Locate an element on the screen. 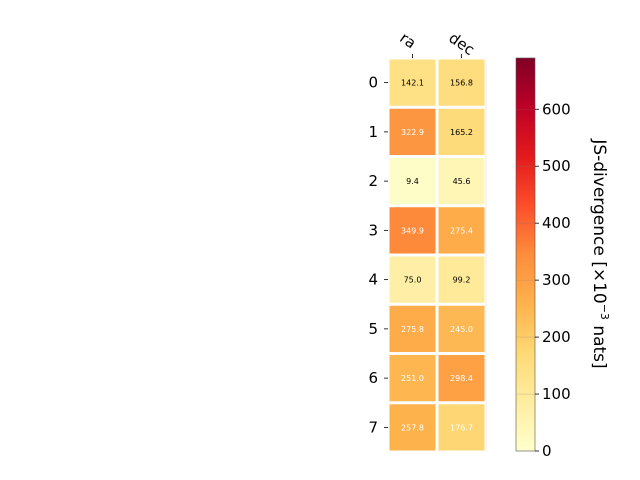 Image resolution: width=640 pixels, height=480 pixels. cell-value-label: 322.9 is located at coordinates (412, 132).